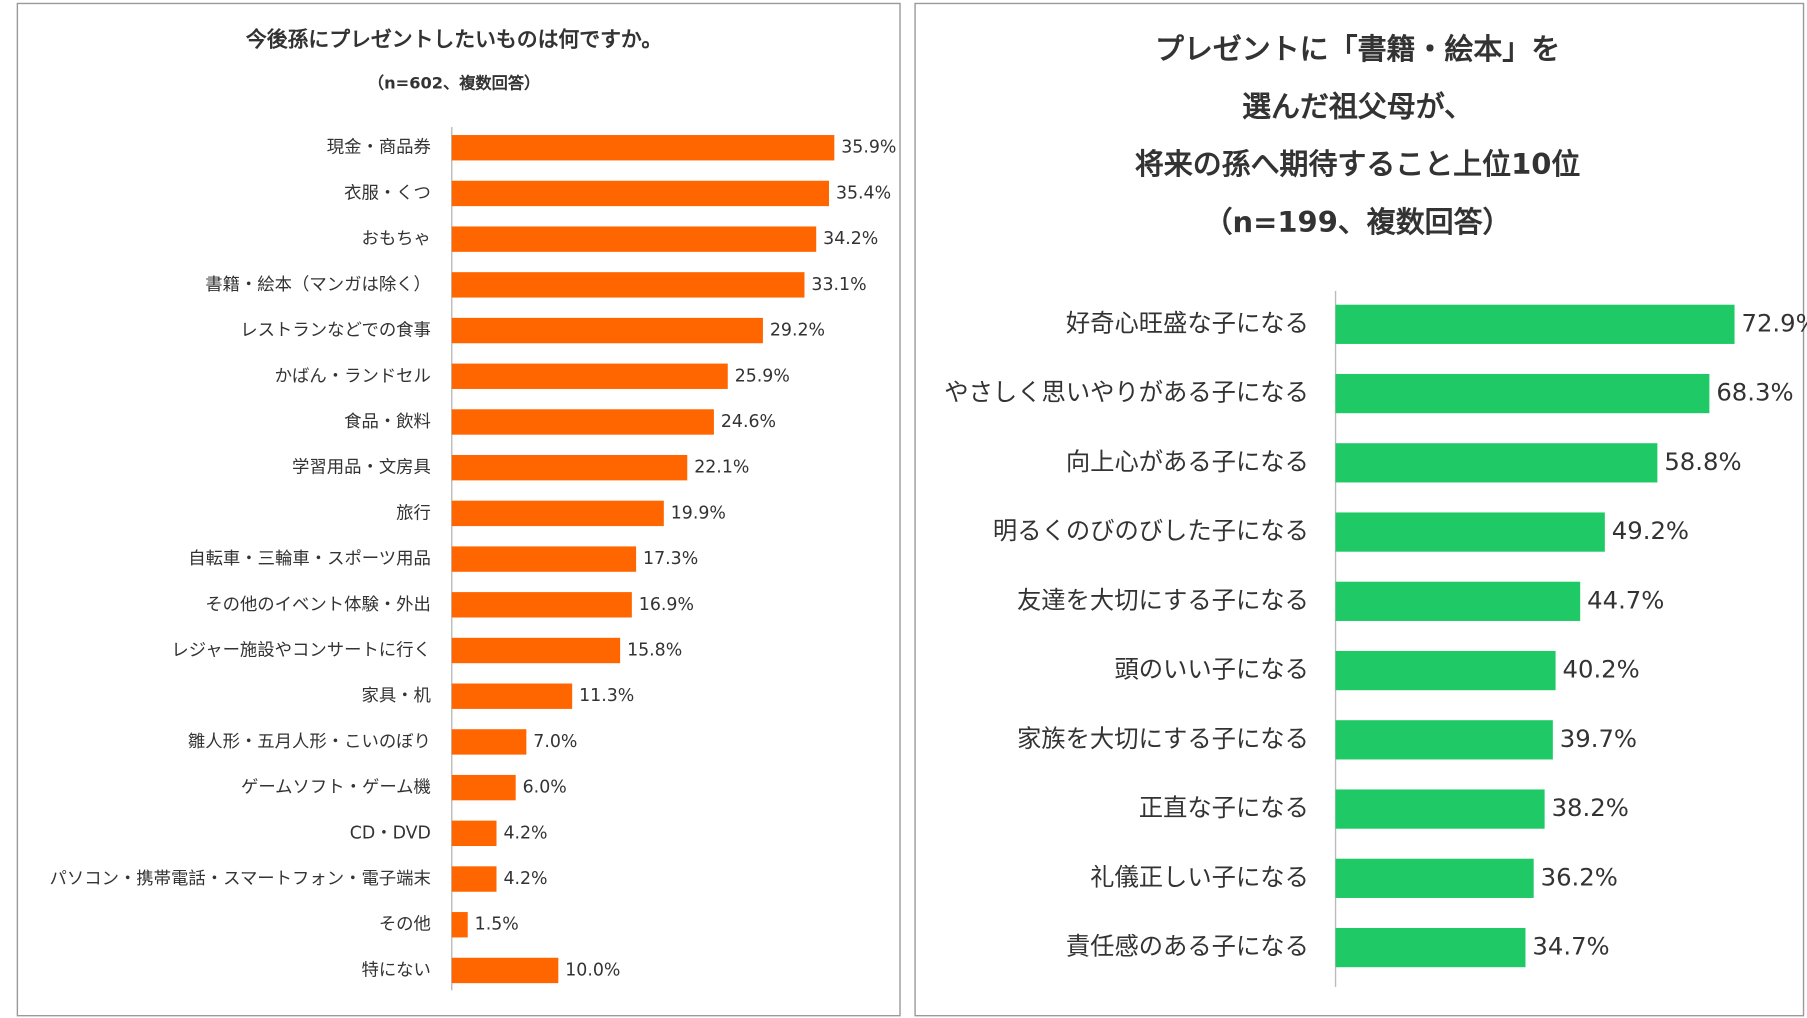  I want to click on category-label: 明るくのびのびした子になる, so click(1151, 530).